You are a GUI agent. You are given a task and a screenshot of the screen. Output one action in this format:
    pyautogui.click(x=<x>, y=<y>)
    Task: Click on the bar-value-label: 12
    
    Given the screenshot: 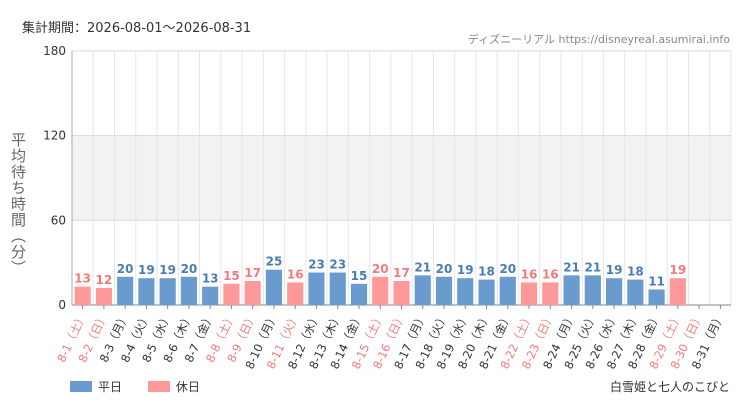 What is the action you would take?
    pyautogui.click(x=104, y=280)
    